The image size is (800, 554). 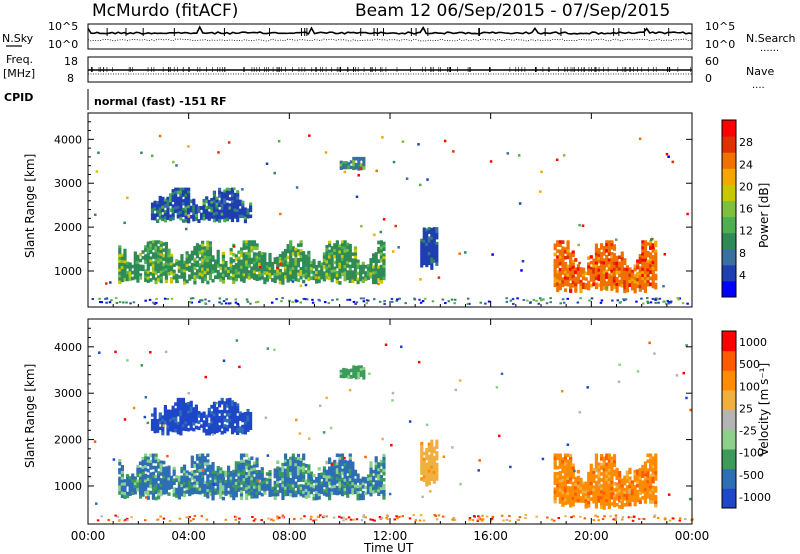 What do you see at coordinates (30, 206) in the screenshot?
I see `power-y-label: Slant Range [km]` at bounding box center [30, 206].